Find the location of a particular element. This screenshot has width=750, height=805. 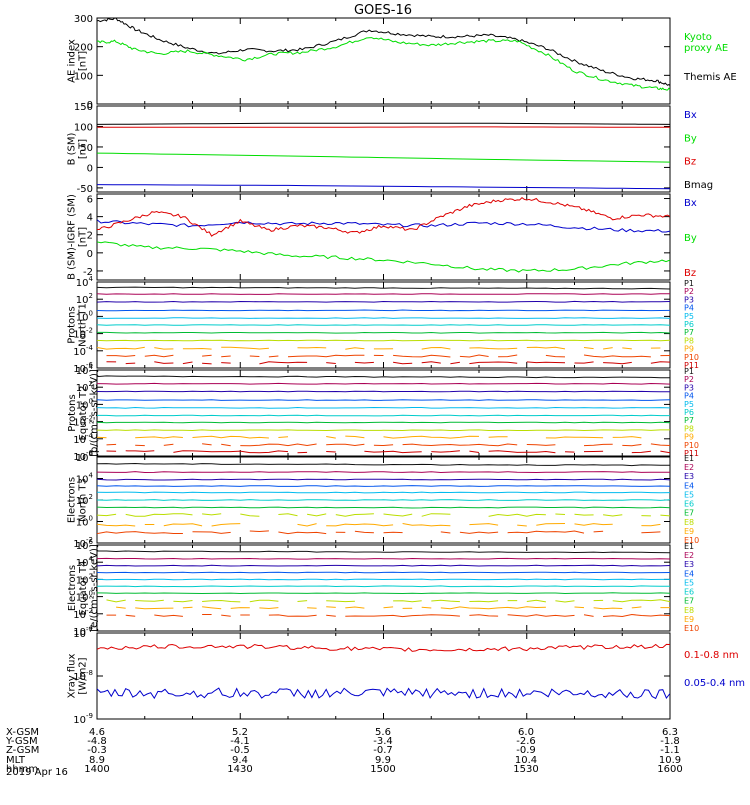

legend-entry: E9 is located at coordinates (689, 619).